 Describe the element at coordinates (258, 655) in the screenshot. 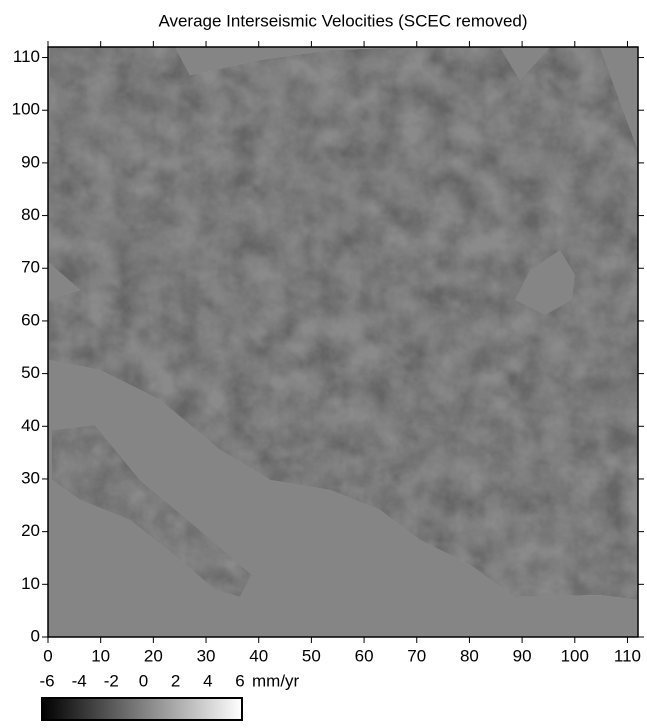

I see `x-tick-label: 40` at that location.